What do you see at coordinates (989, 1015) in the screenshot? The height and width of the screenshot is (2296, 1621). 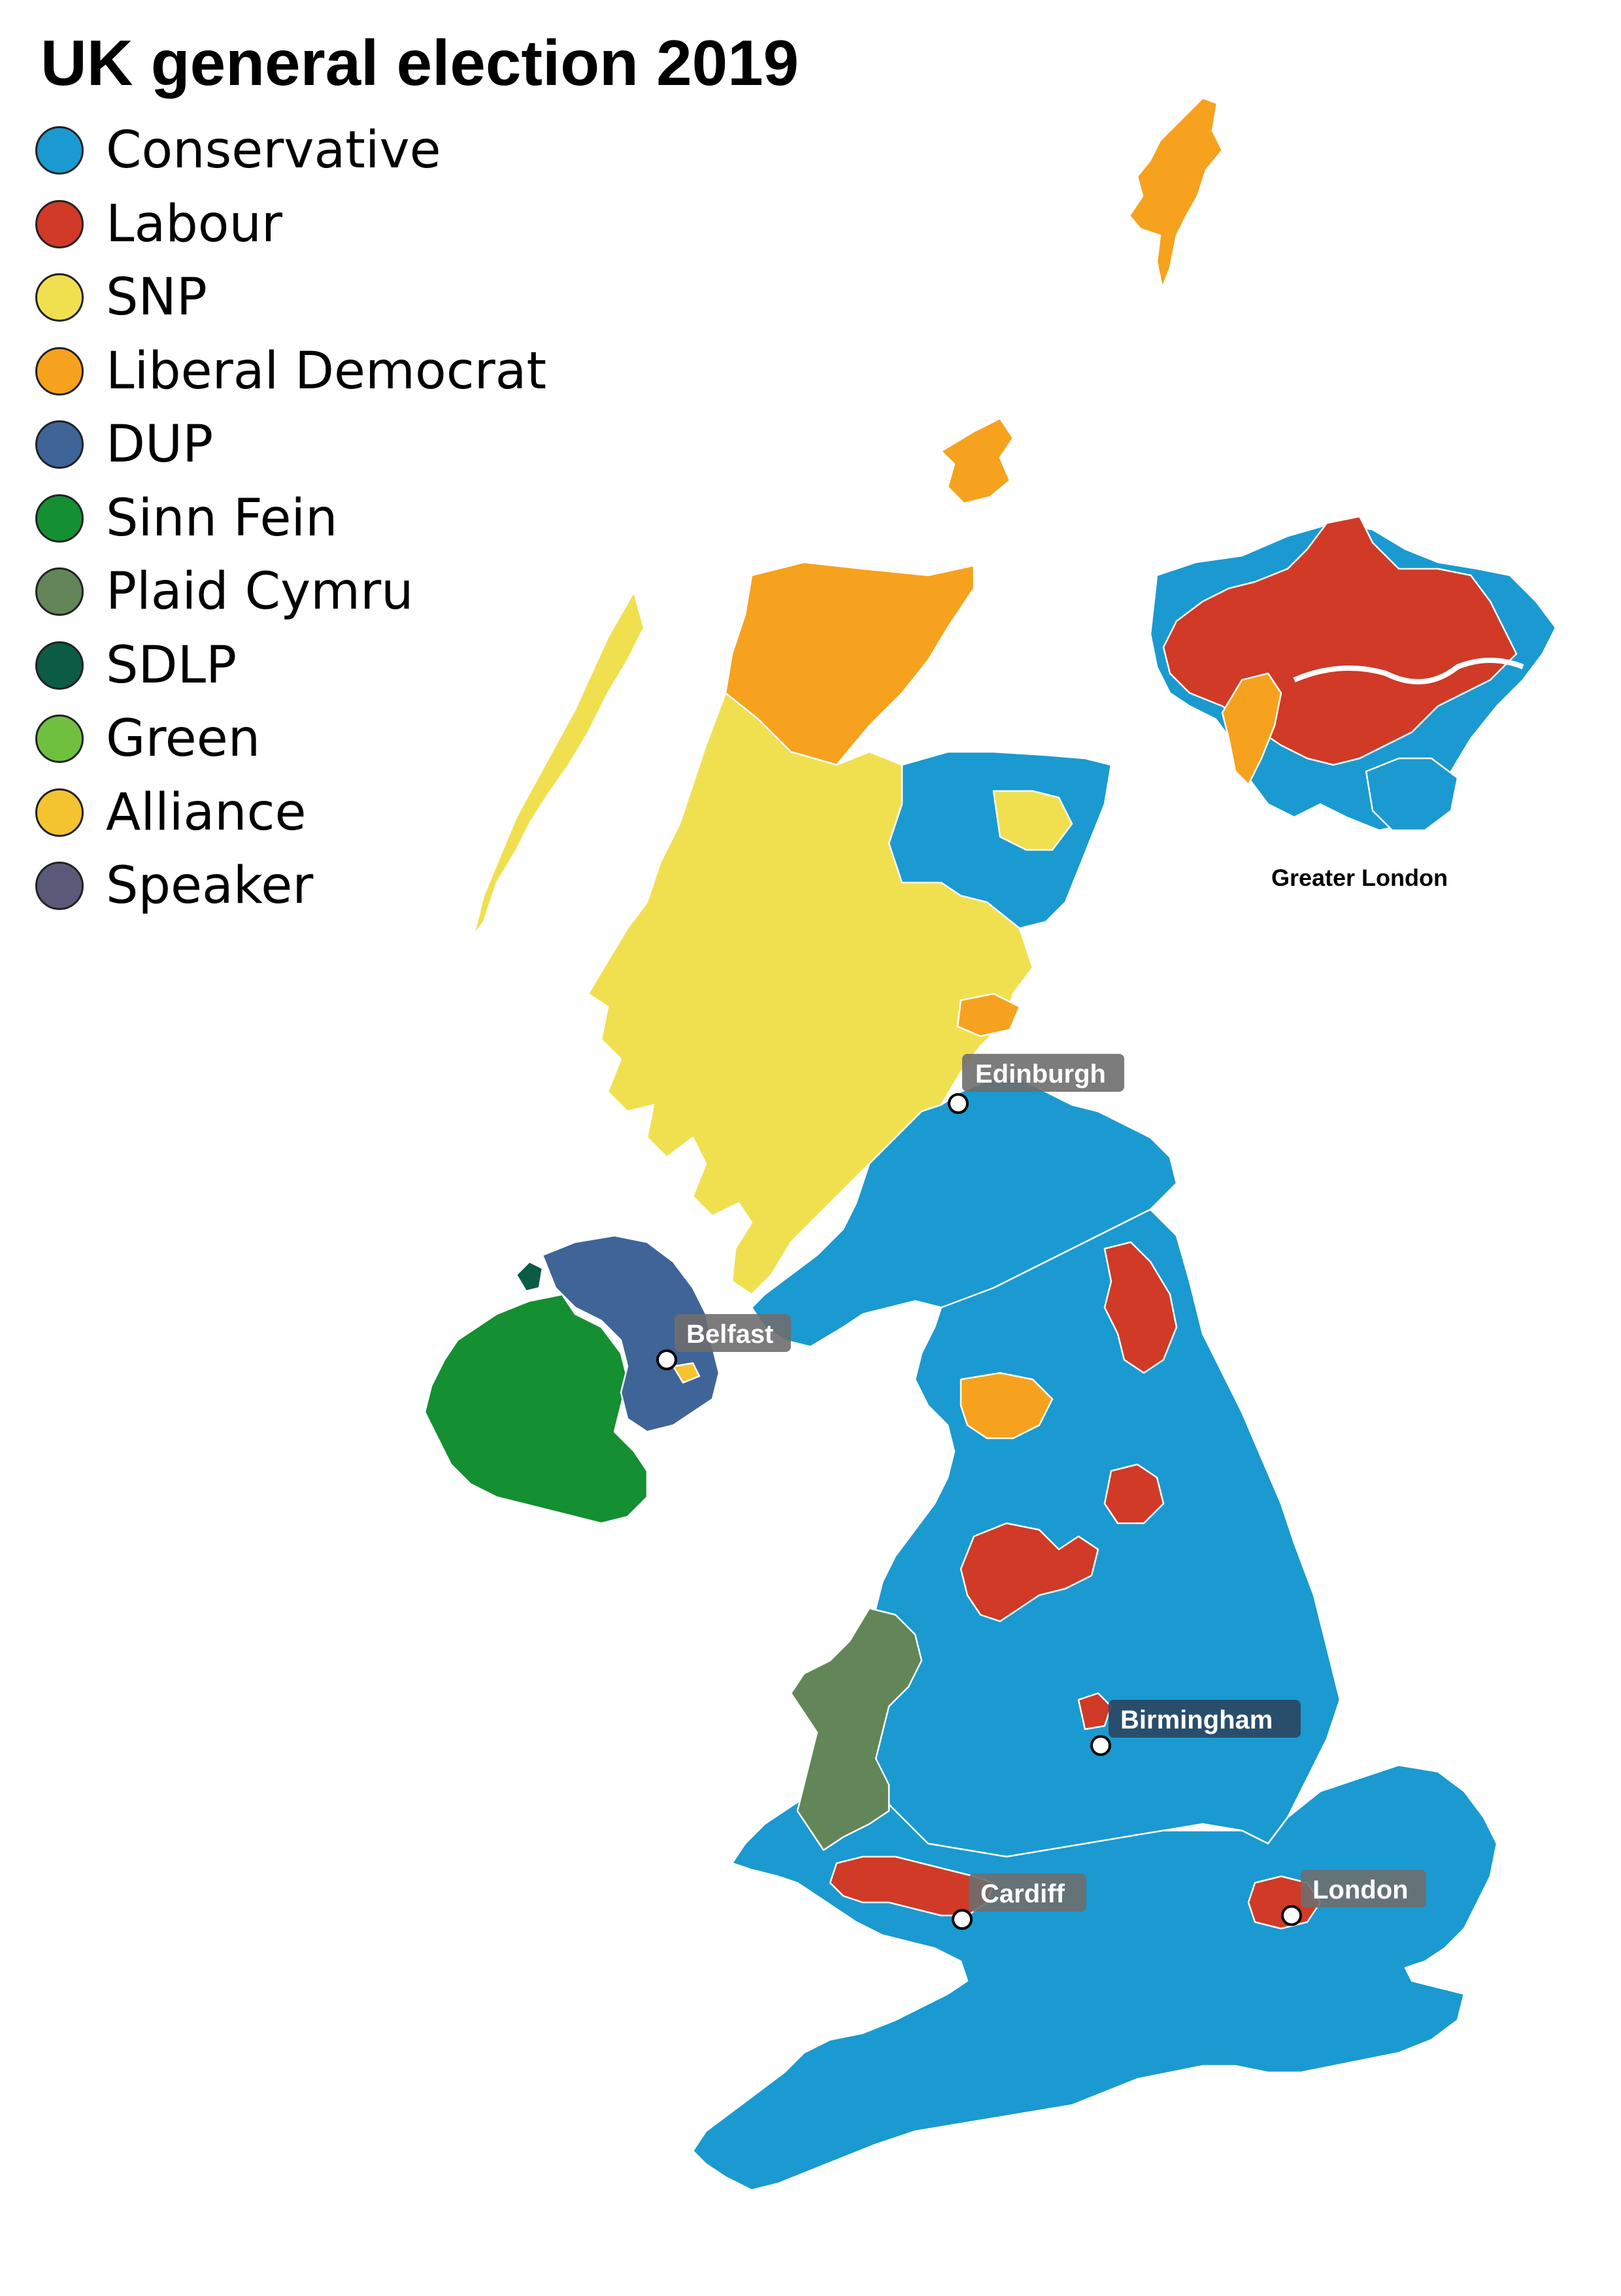 I see `region-fife-ld` at bounding box center [989, 1015].